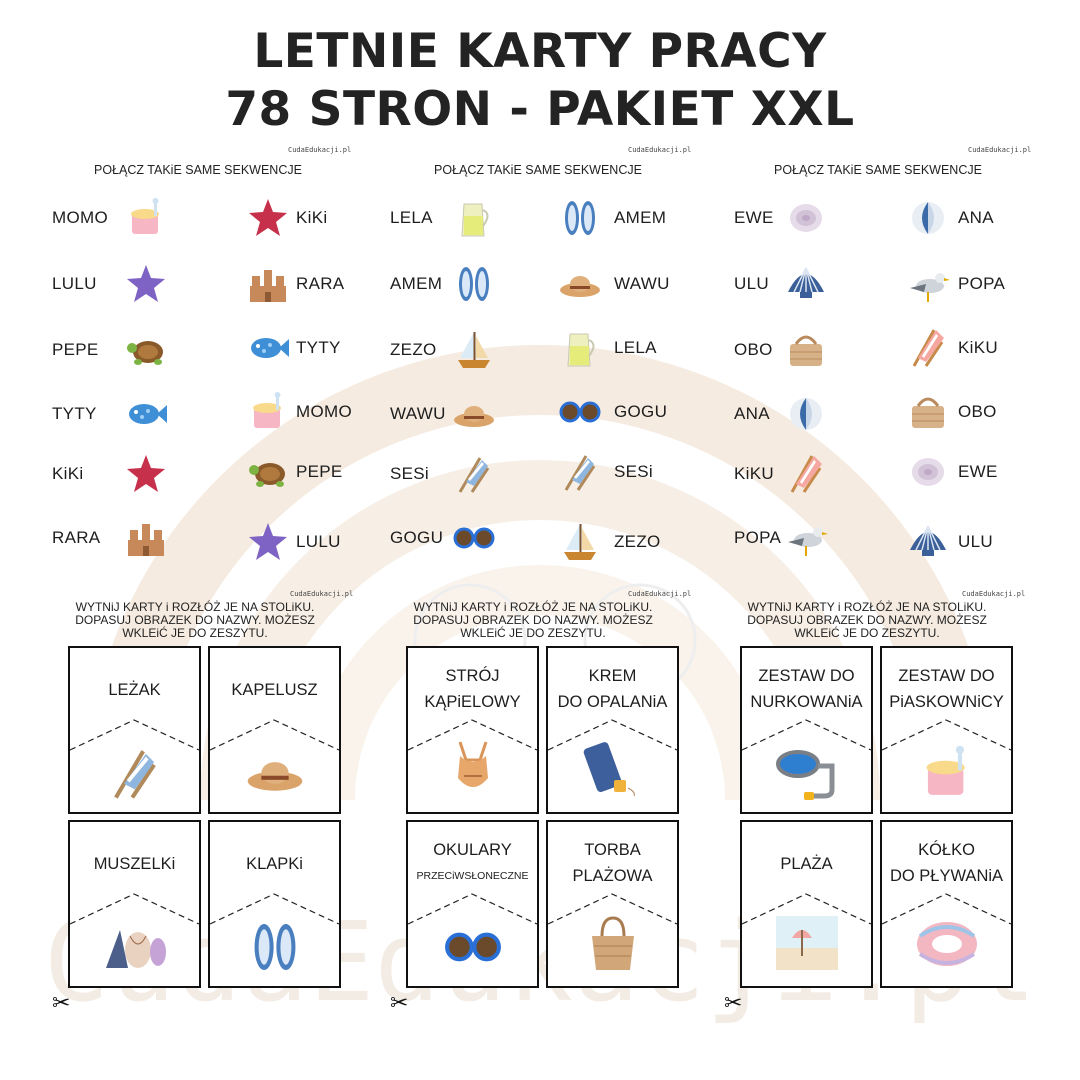  I want to click on match-word-right: KiKU, so click(978, 347).